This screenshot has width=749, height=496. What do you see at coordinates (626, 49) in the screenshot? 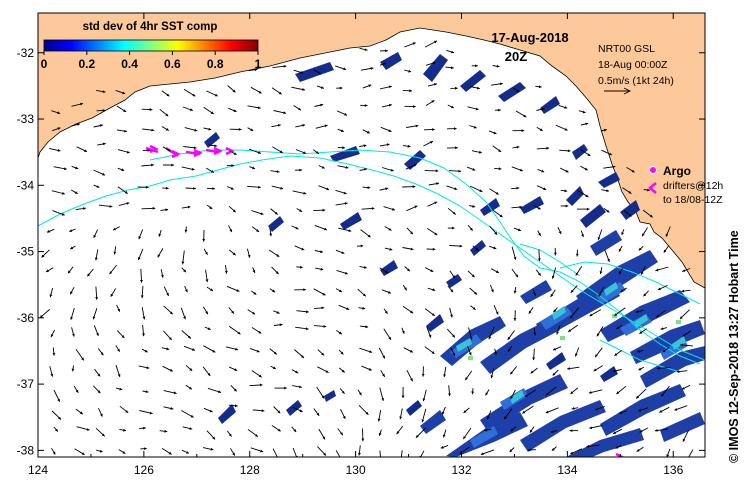
I see `source-line-1: NRT00 GSL` at bounding box center [626, 49].